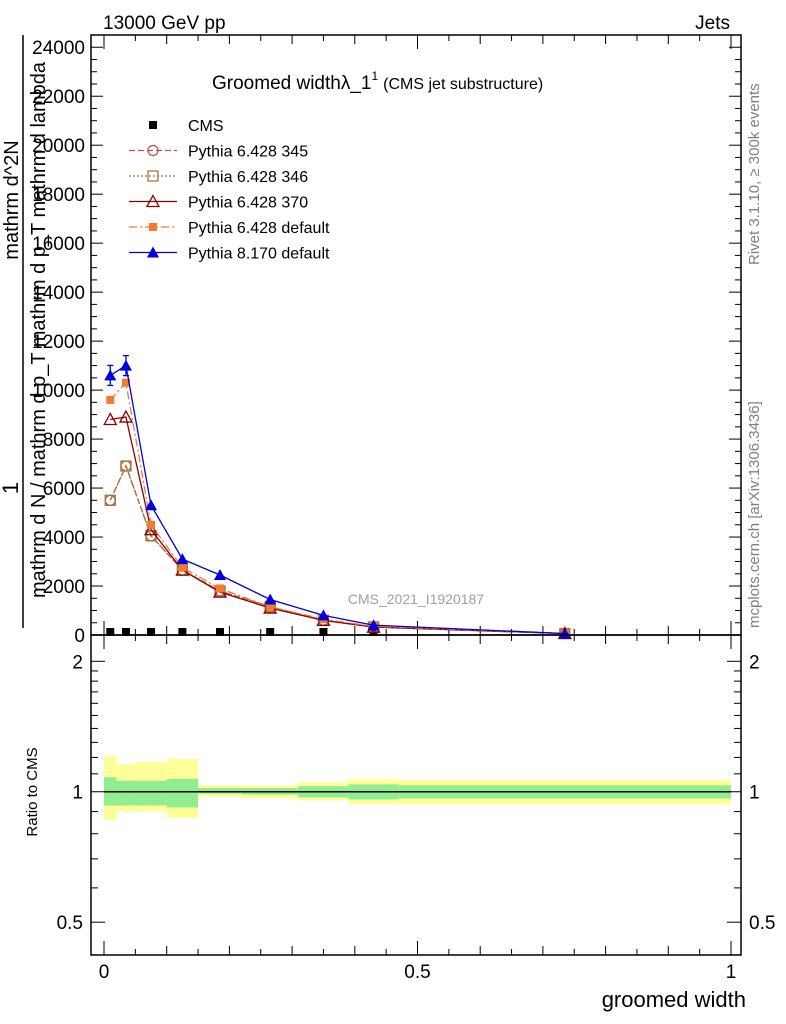  I want to click on y-tick-label-9: 18000, so click(58, 195).